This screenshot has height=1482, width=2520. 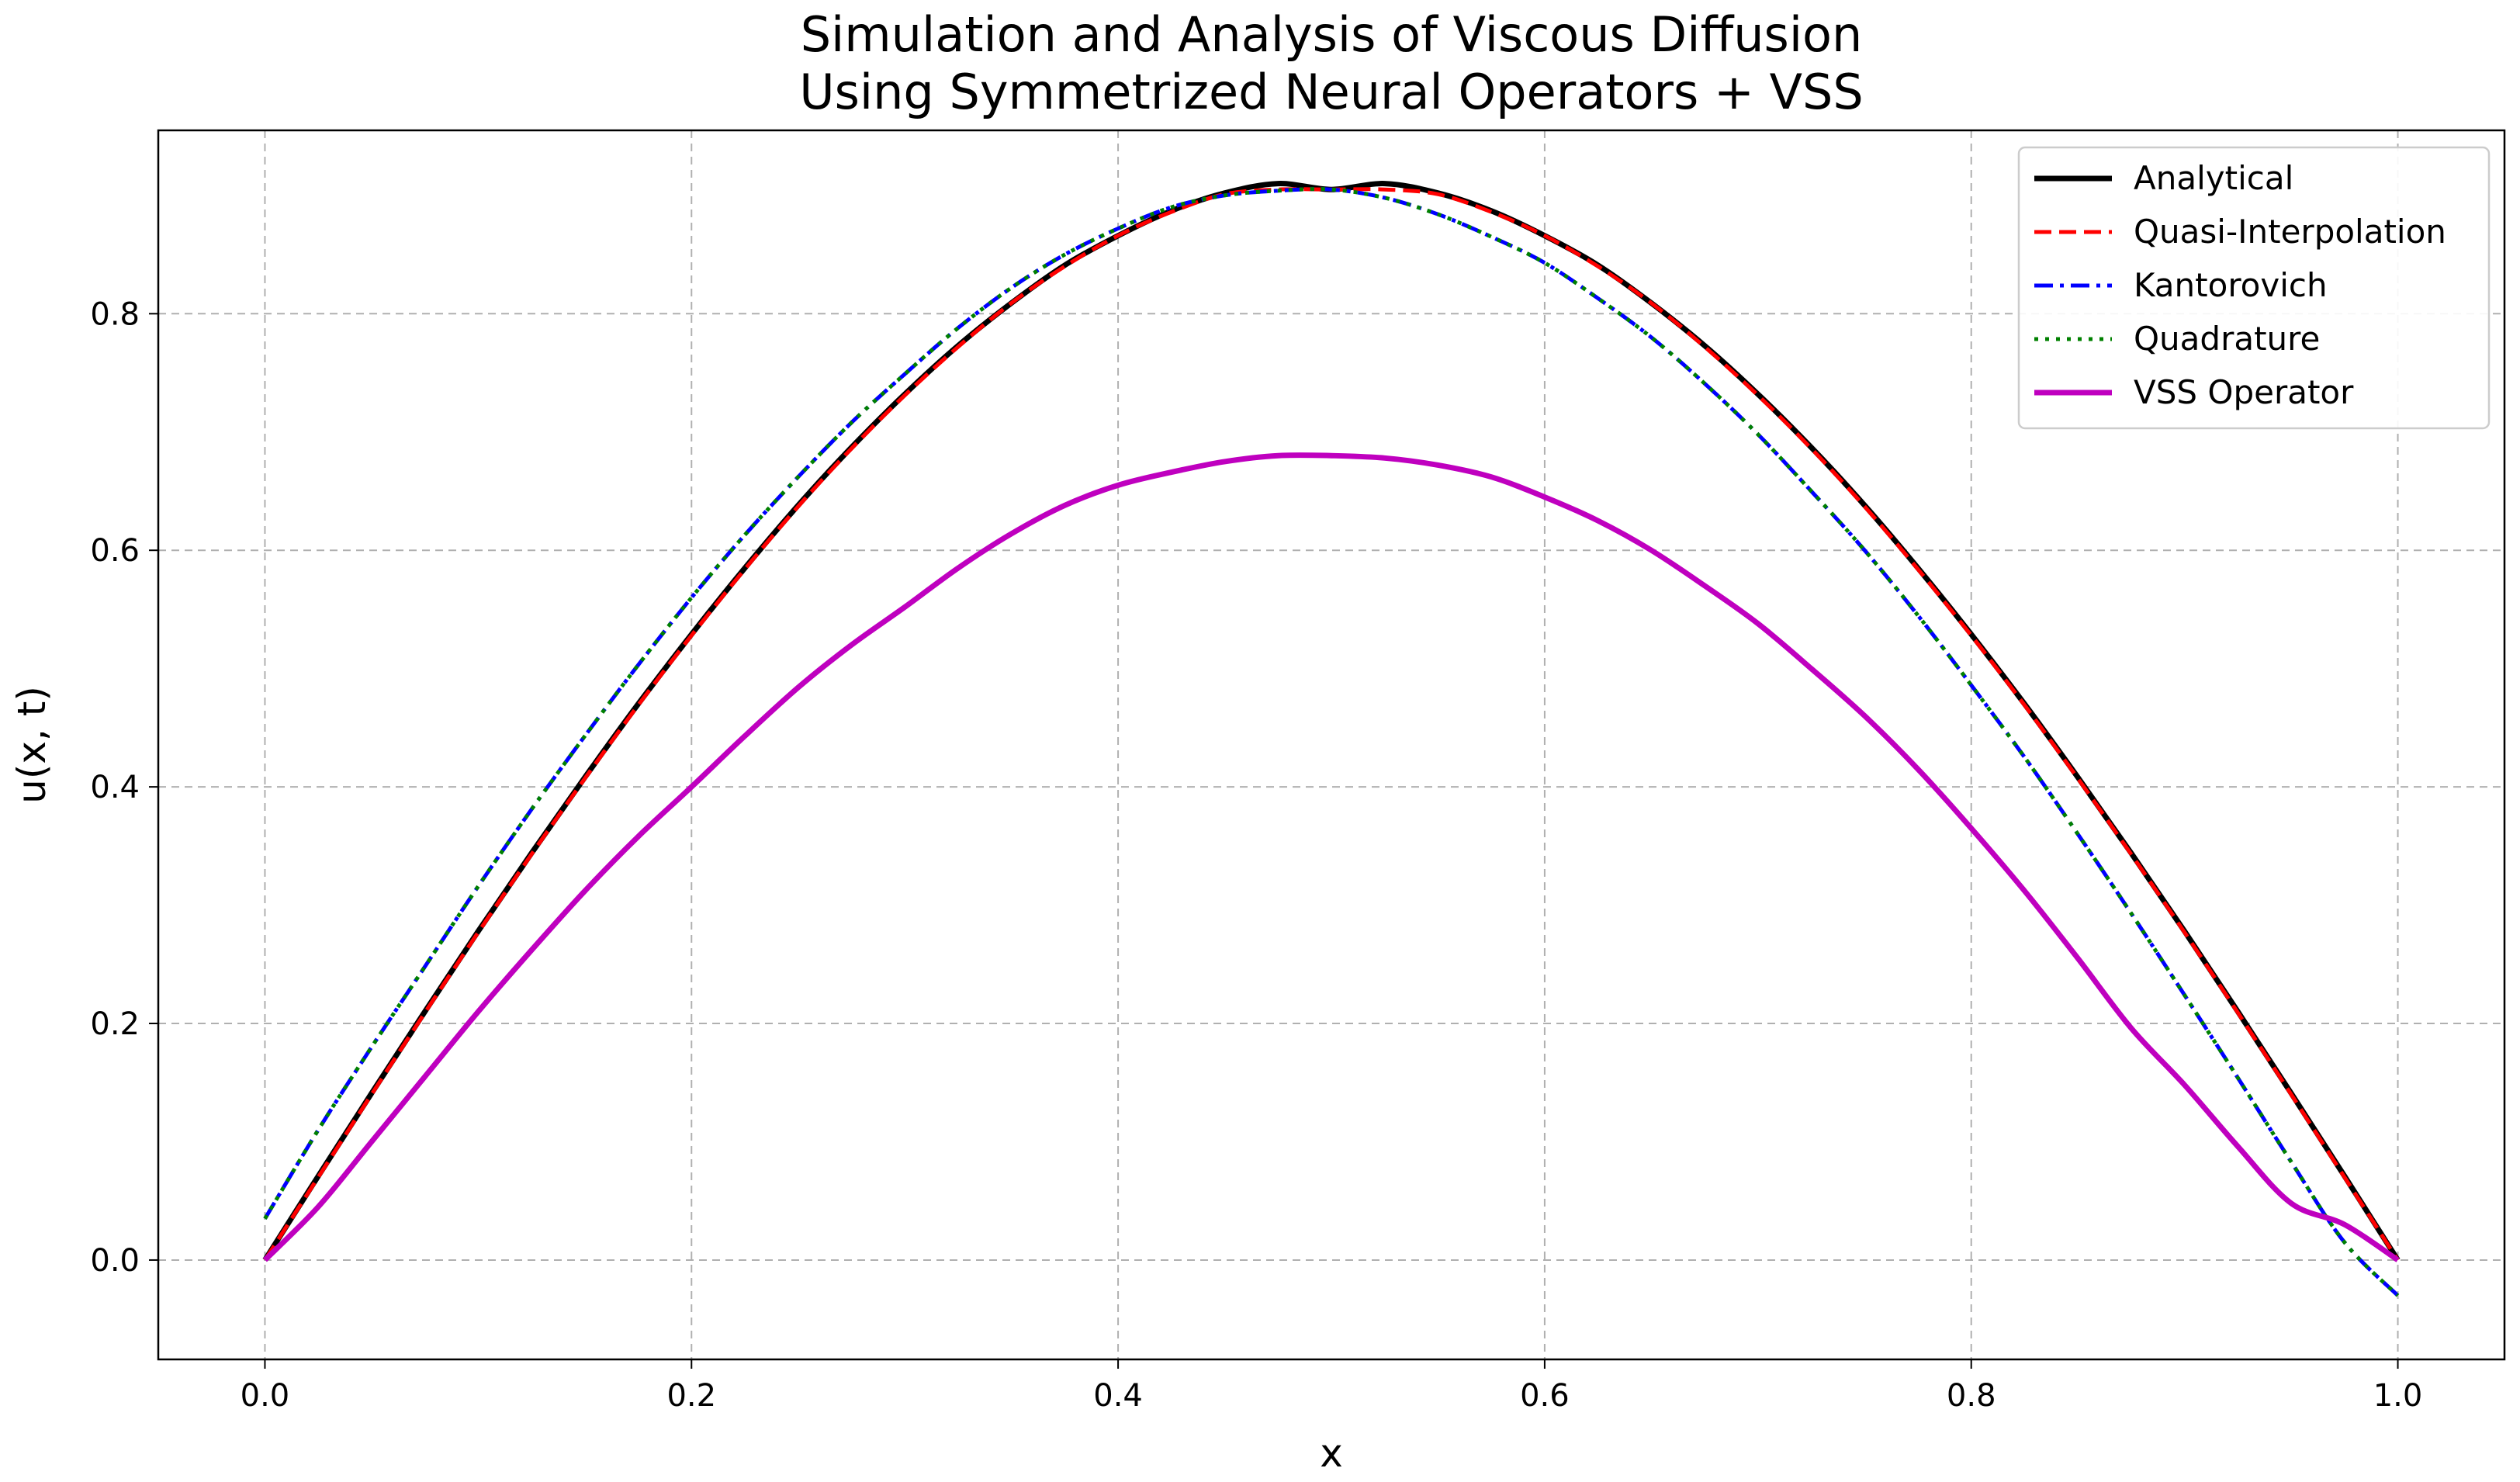 I want to click on x-tick-label: 0.4, so click(x=1118, y=1396).